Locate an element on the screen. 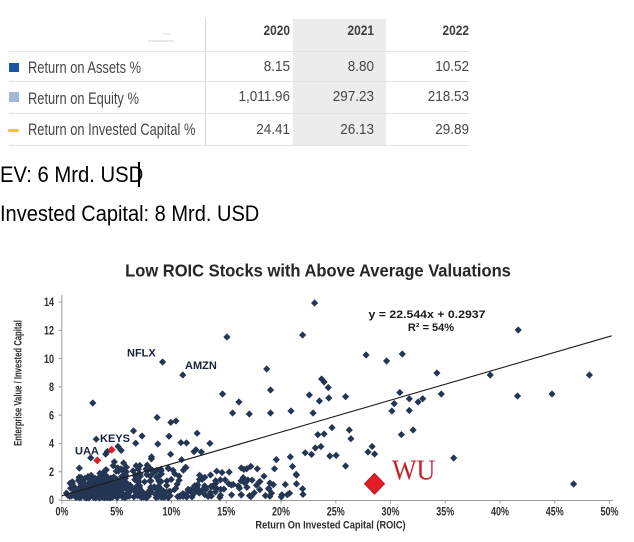  svg-text: 20% is located at coordinates (281, 512).